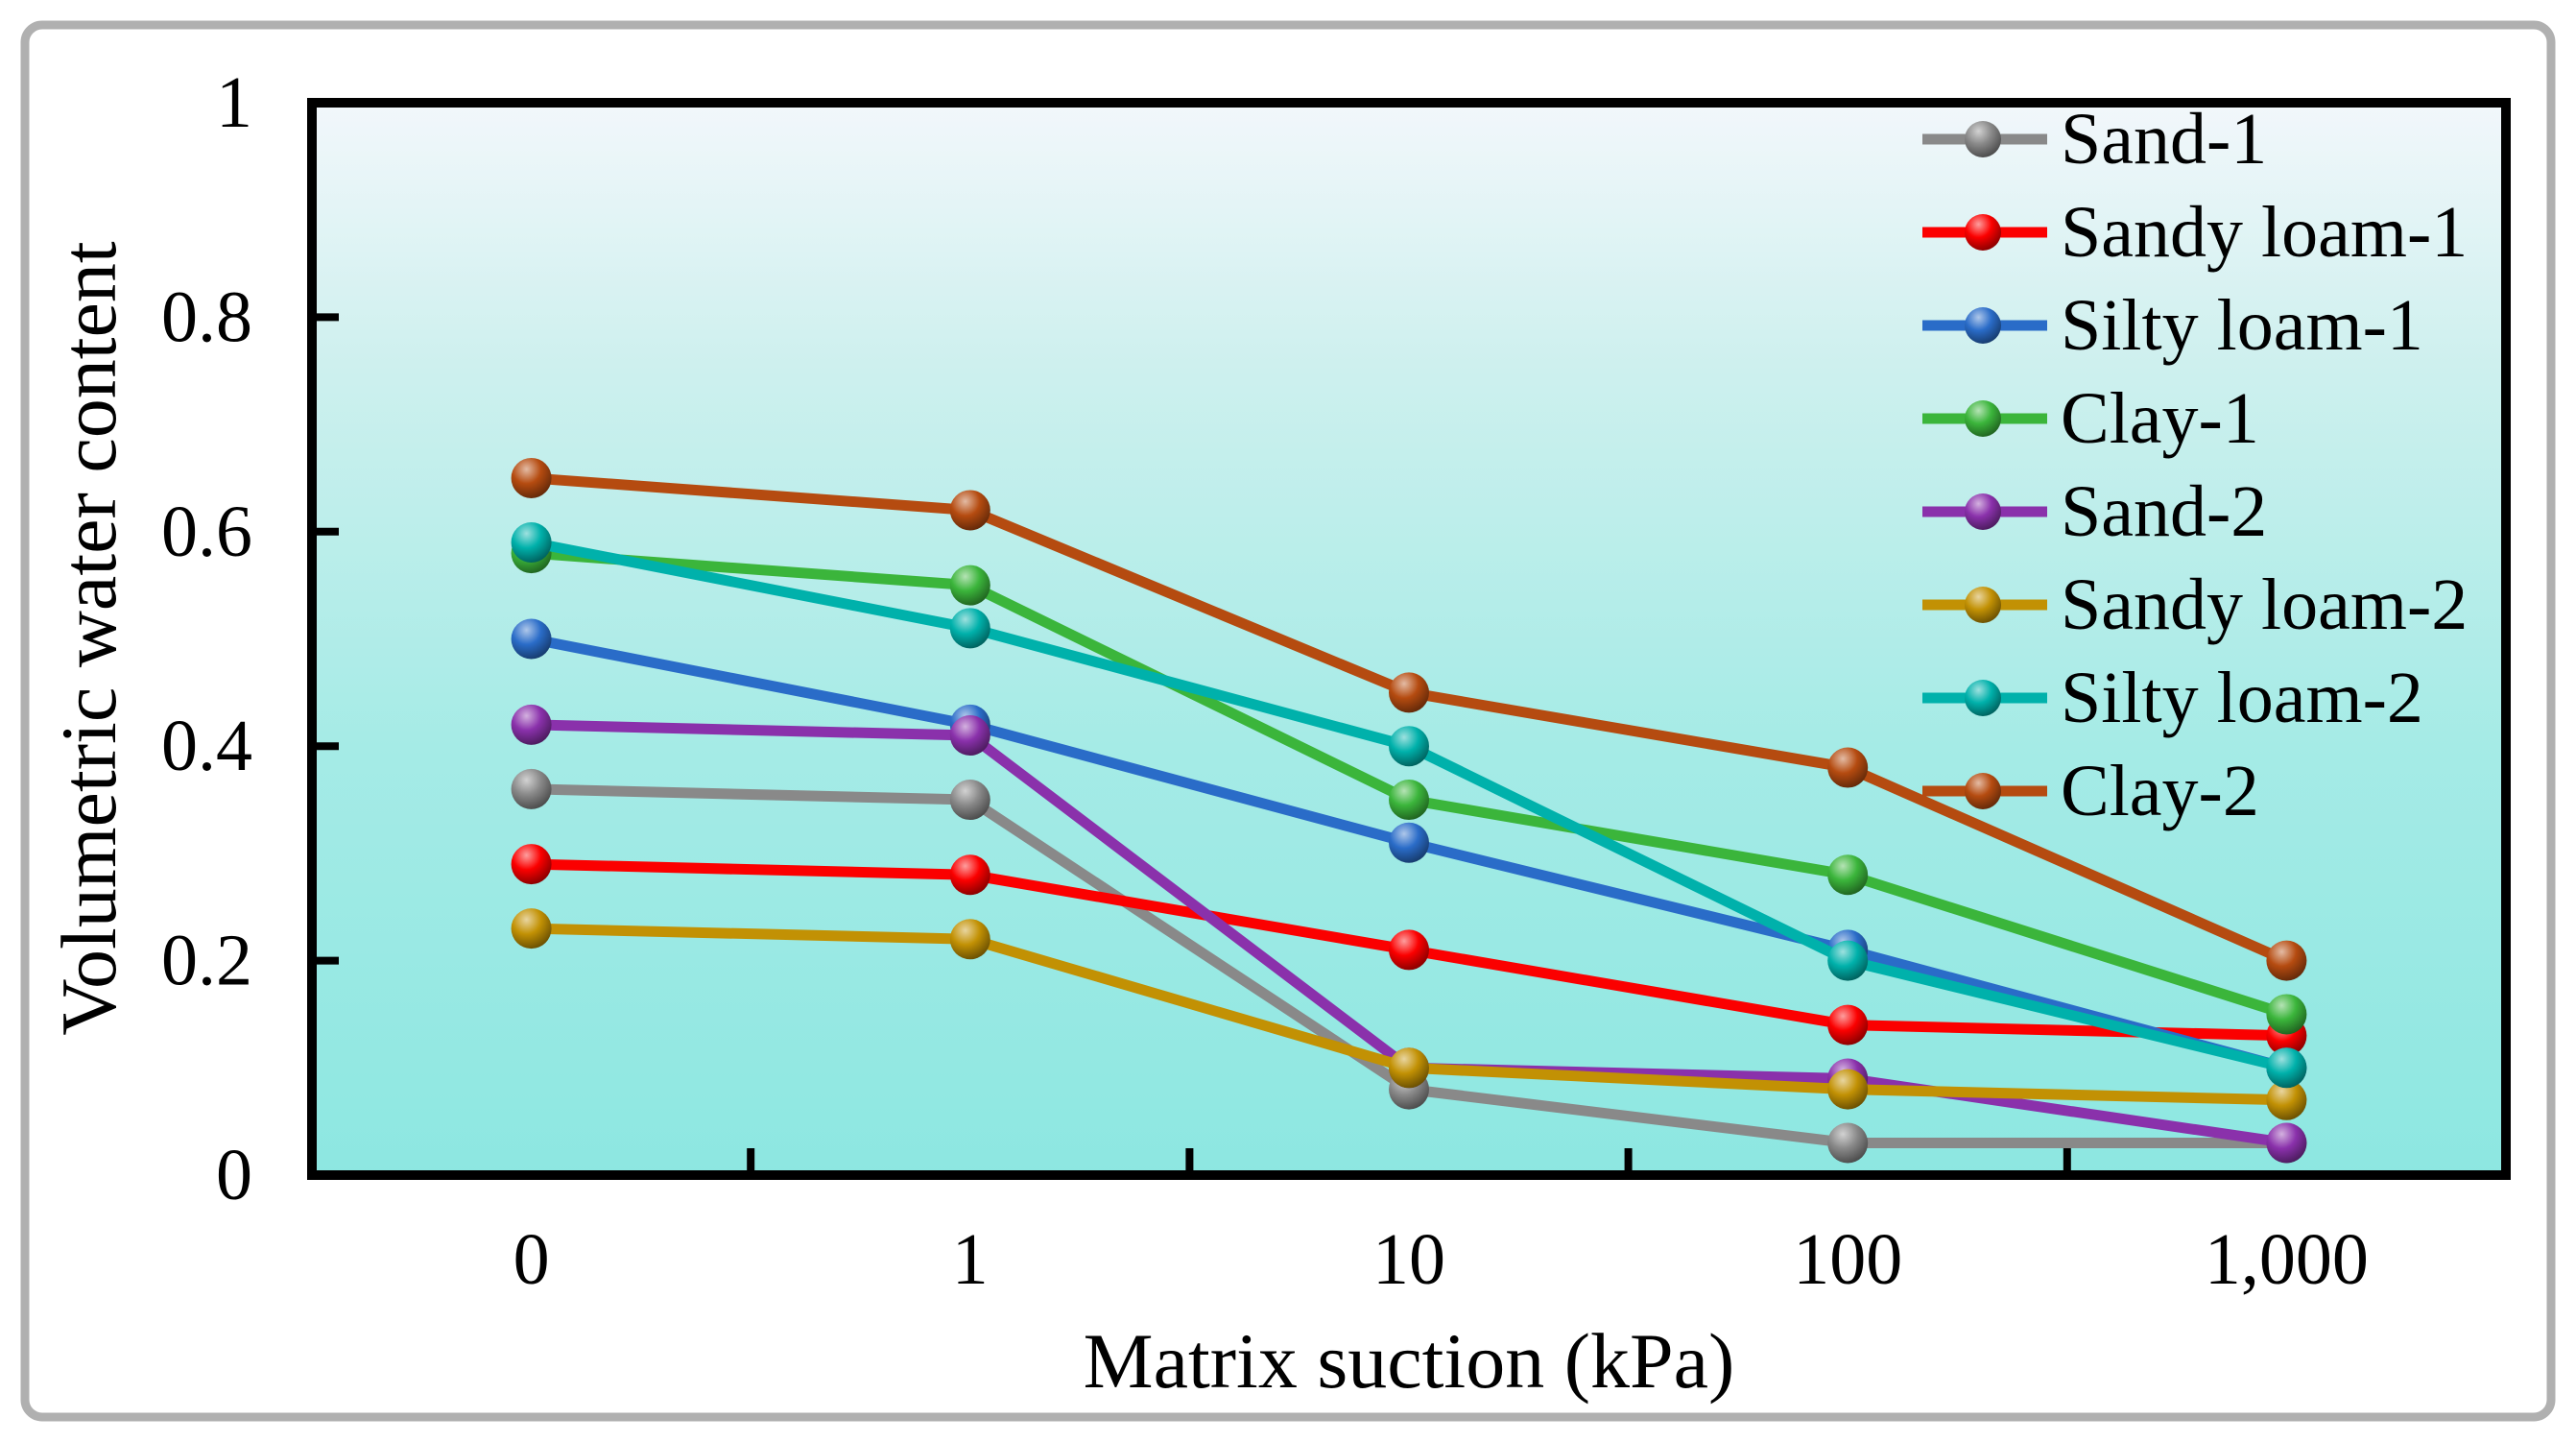 This screenshot has width=2576, height=1442. I want to click on legend-item-sandy-loam-1: Sandy loam-1, so click(2195, 232).